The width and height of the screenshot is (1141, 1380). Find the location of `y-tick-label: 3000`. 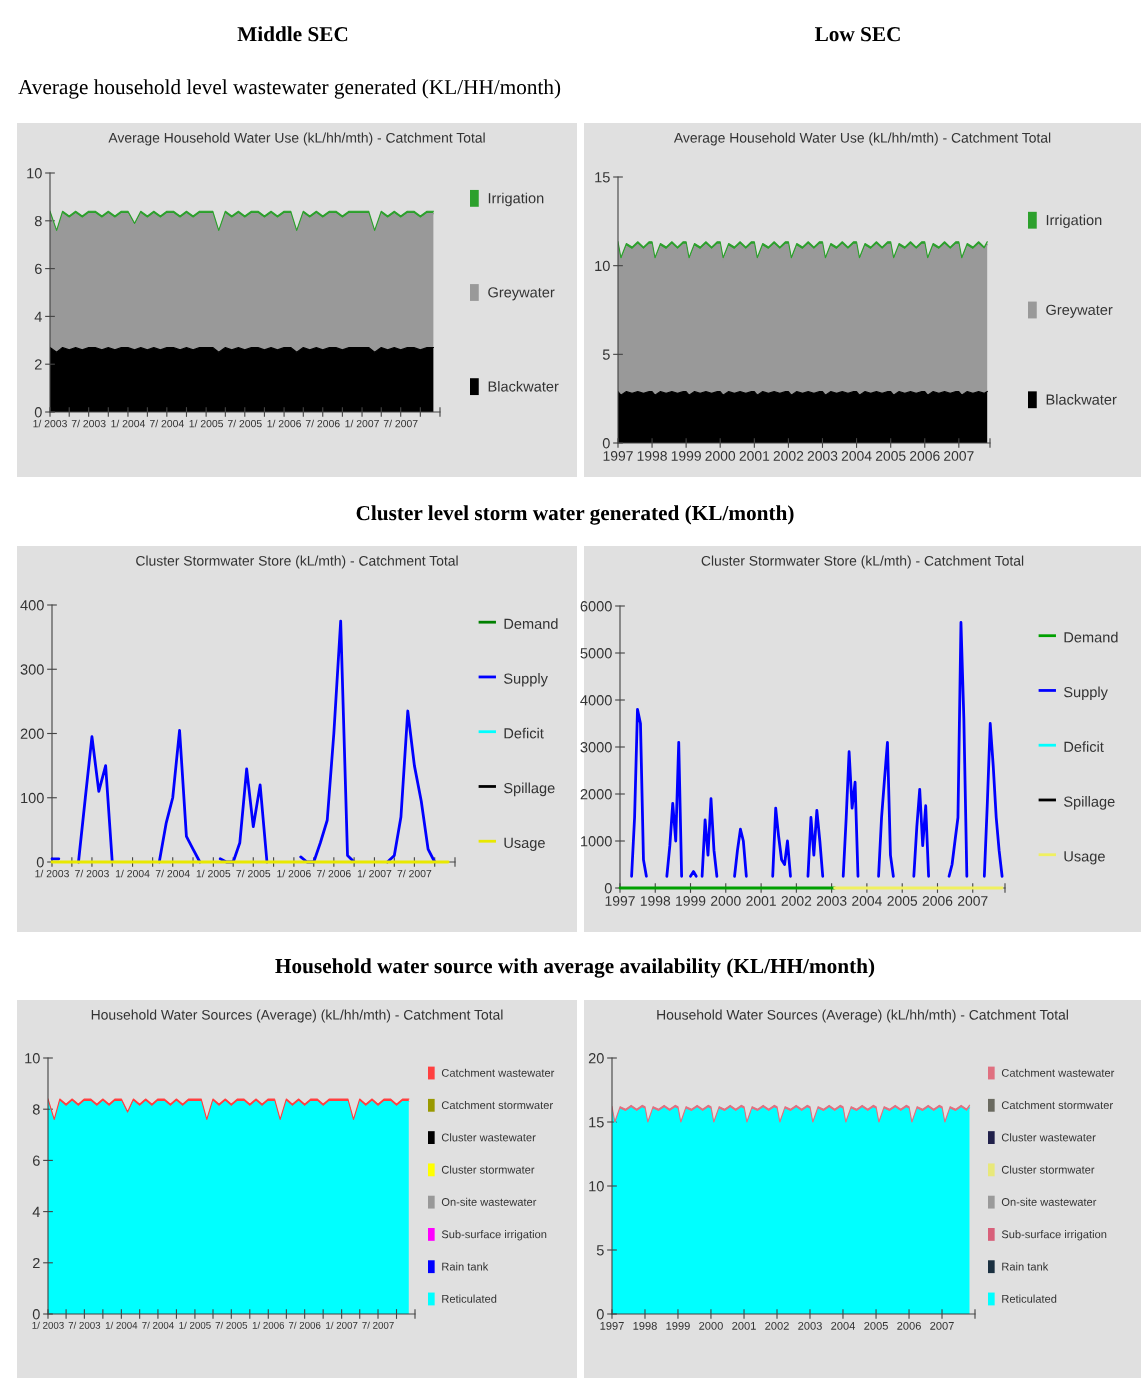

y-tick-label: 3000 is located at coordinates (596, 747).